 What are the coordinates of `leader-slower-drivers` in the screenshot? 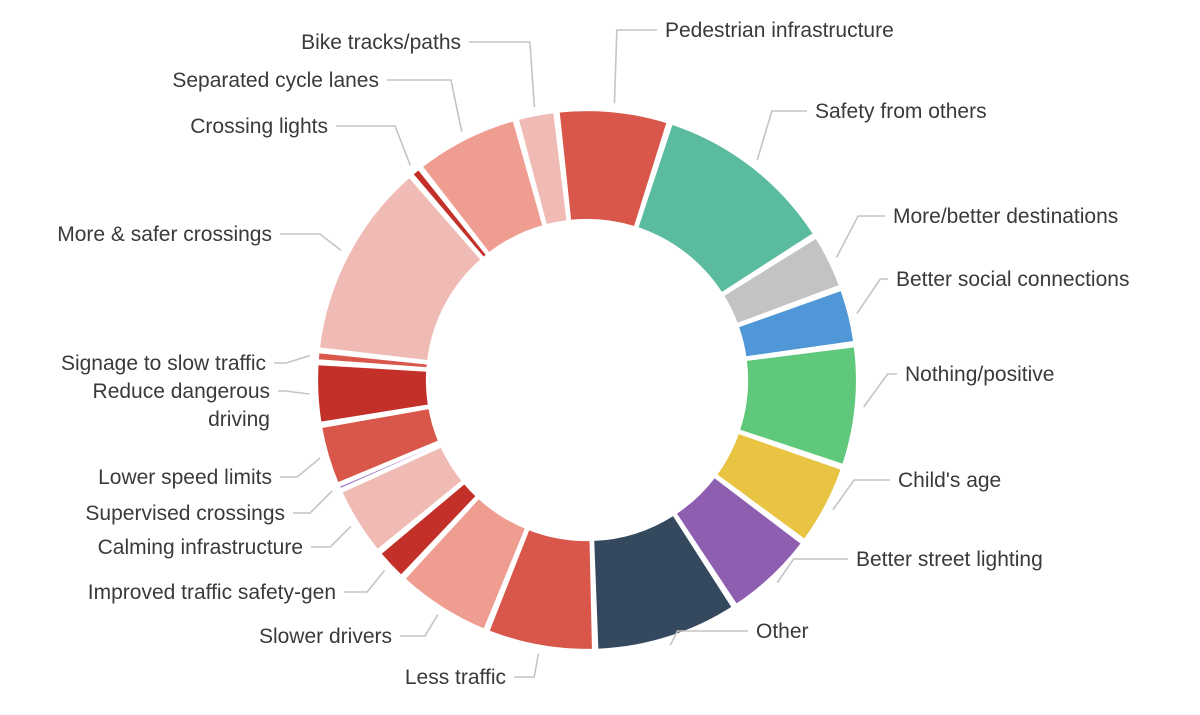 It's located at (419, 625).